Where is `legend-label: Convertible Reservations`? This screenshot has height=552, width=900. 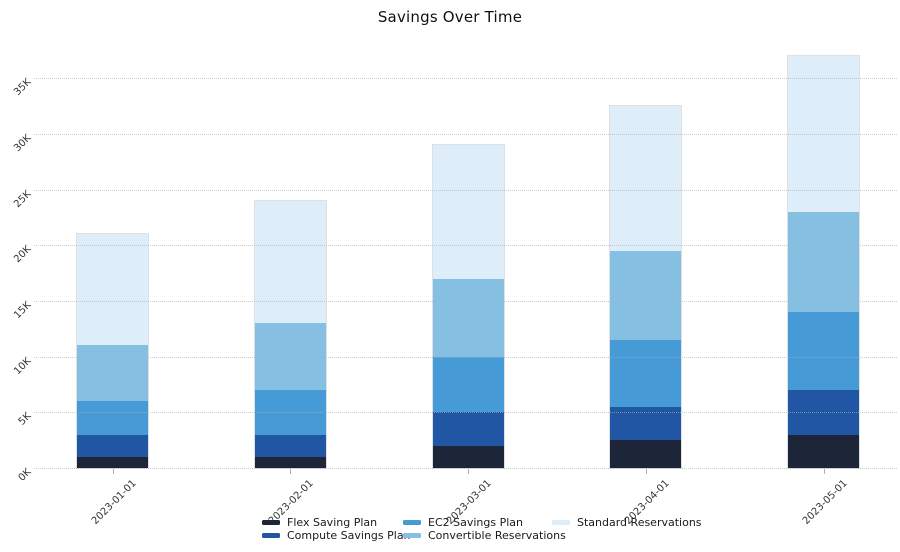
legend-label: Convertible Reservations is located at coordinates (497, 535).